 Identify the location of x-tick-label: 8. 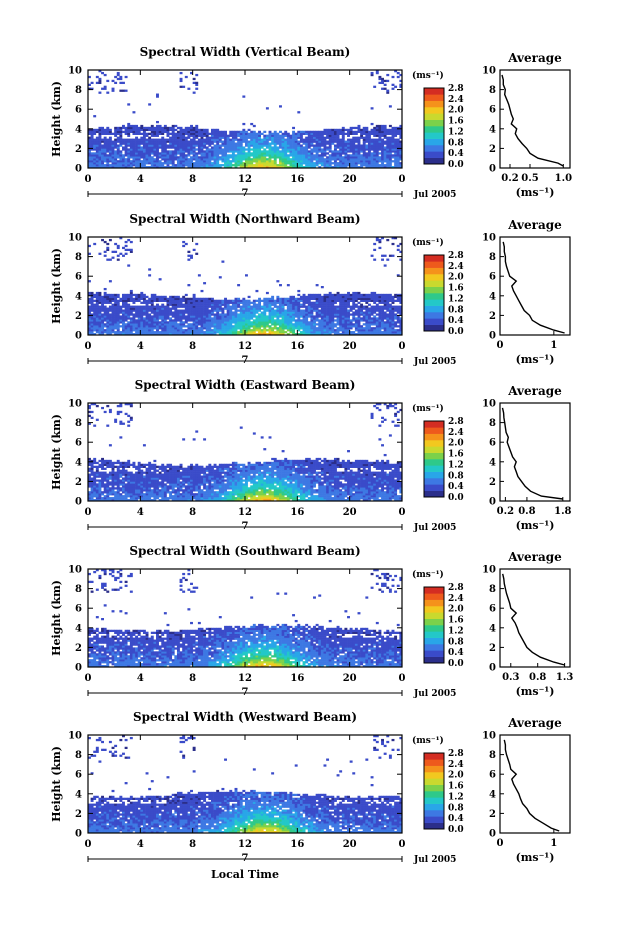
(192, 179).